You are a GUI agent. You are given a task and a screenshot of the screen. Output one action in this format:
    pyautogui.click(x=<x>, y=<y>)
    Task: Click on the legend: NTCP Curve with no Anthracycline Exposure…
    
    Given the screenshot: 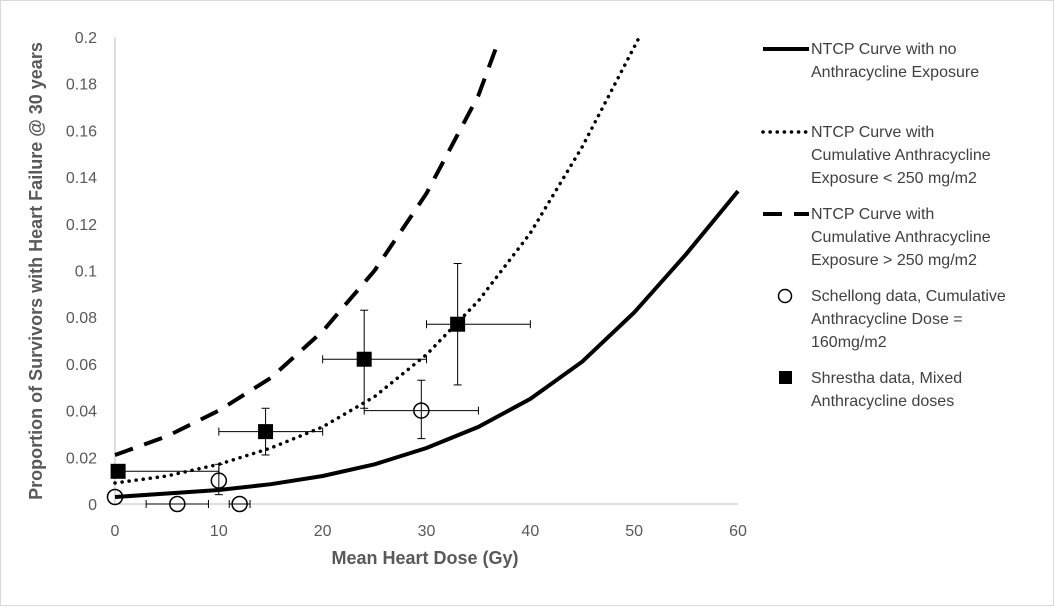 What is the action you would take?
    pyautogui.click(x=883, y=225)
    